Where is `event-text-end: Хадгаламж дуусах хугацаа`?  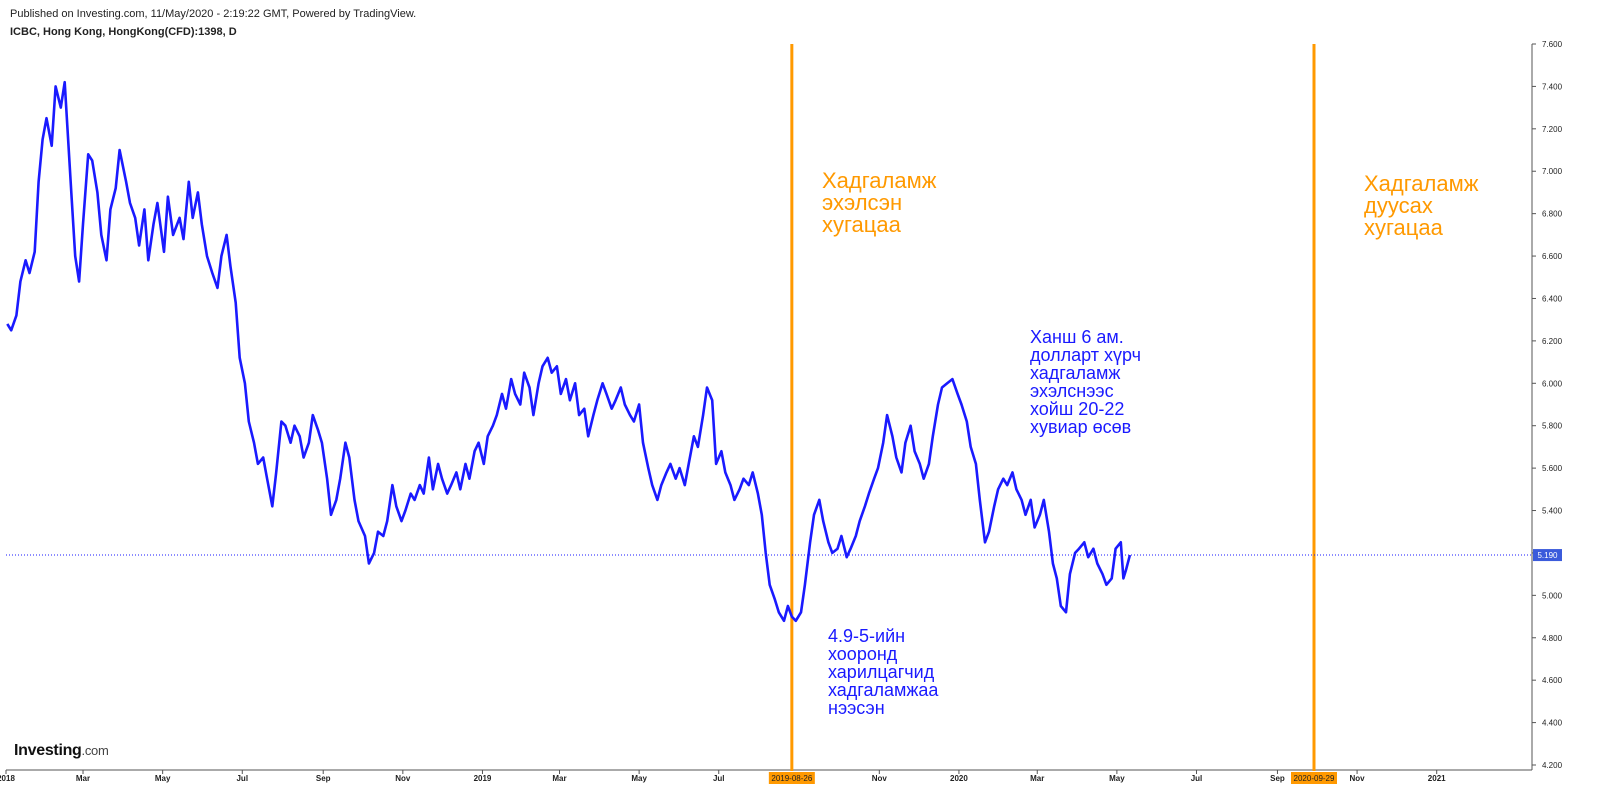
event-text-end: Хадгаламж дуусах хугацаа is located at coordinates (1421, 205).